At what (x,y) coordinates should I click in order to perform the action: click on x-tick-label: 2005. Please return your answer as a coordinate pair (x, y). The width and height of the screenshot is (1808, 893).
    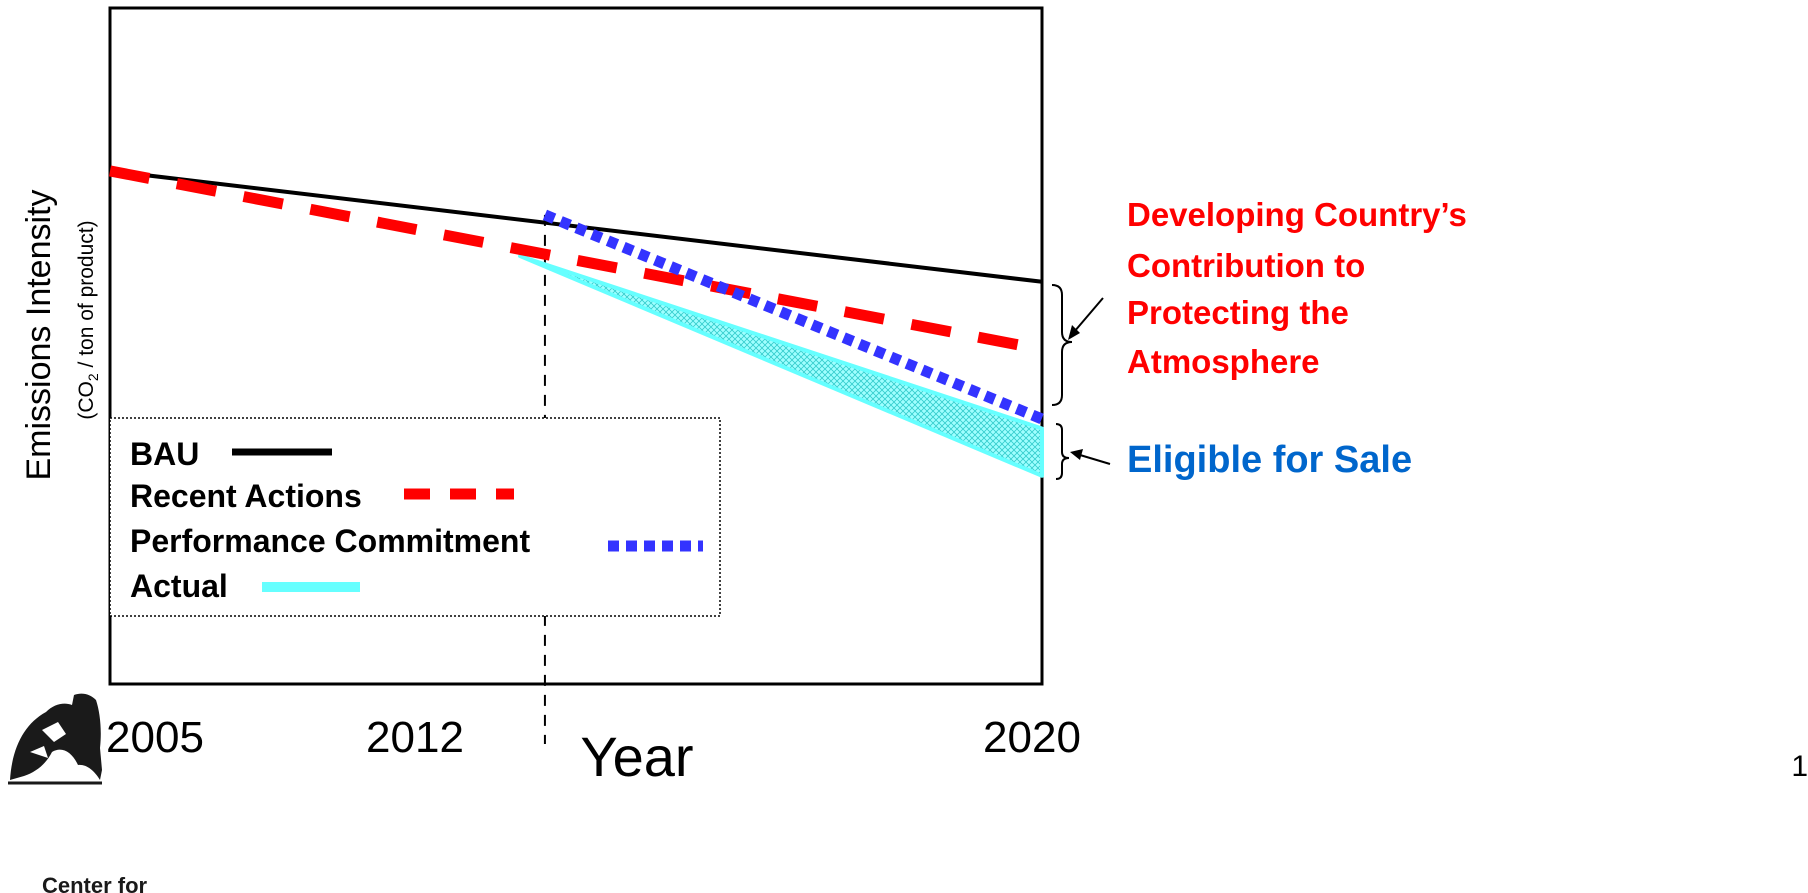
    Looking at the image, I should click on (155, 737).